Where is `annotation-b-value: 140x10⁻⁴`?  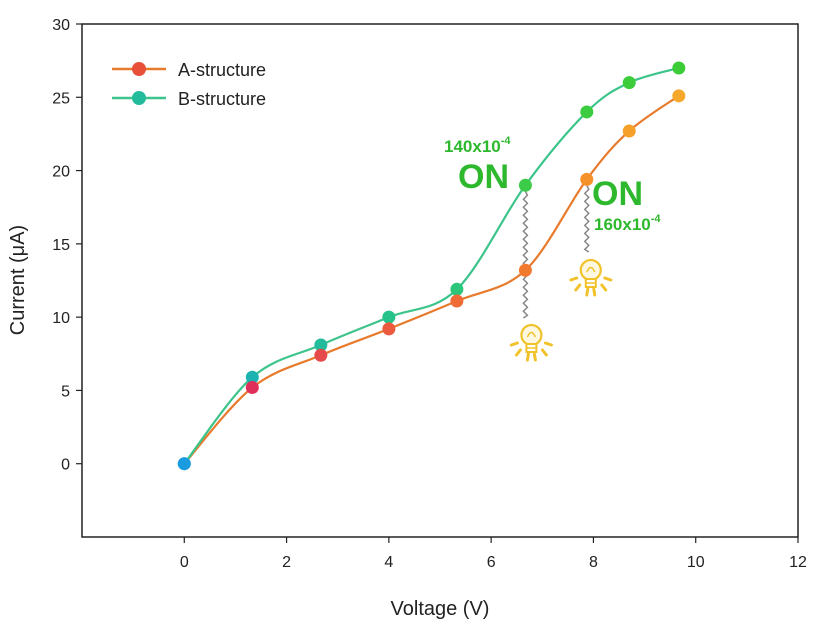
annotation-b-value: 140x10⁻⁴ is located at coordinates (477, 145).